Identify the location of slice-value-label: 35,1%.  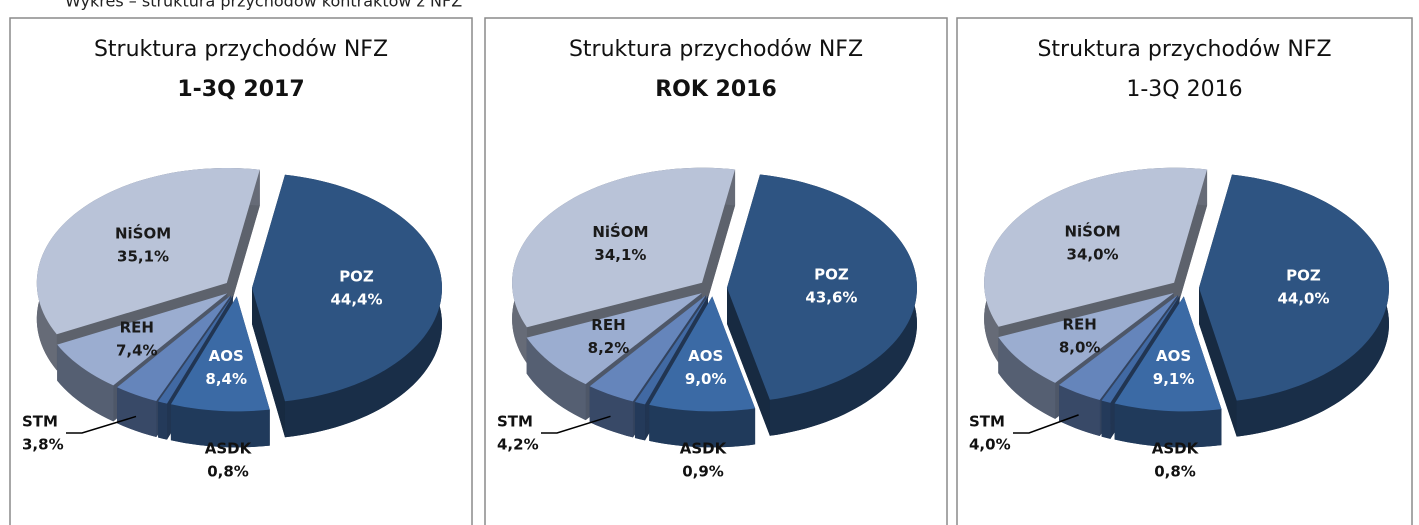
(143, 257).